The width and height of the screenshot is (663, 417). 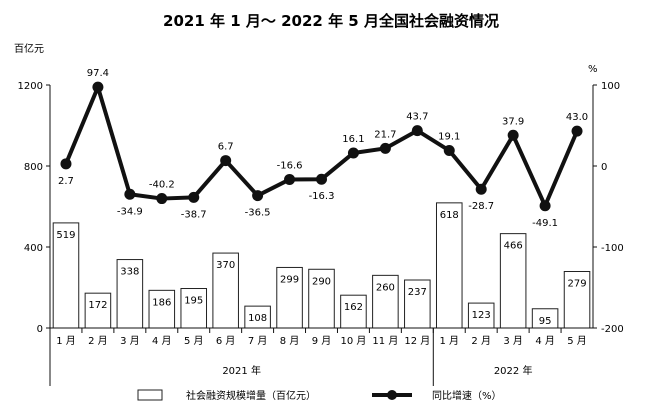 I want to click on chart-title: 2021 年 1 月～ 2022 年 5 月全国社会融资情况, so click(x=331, y=21).